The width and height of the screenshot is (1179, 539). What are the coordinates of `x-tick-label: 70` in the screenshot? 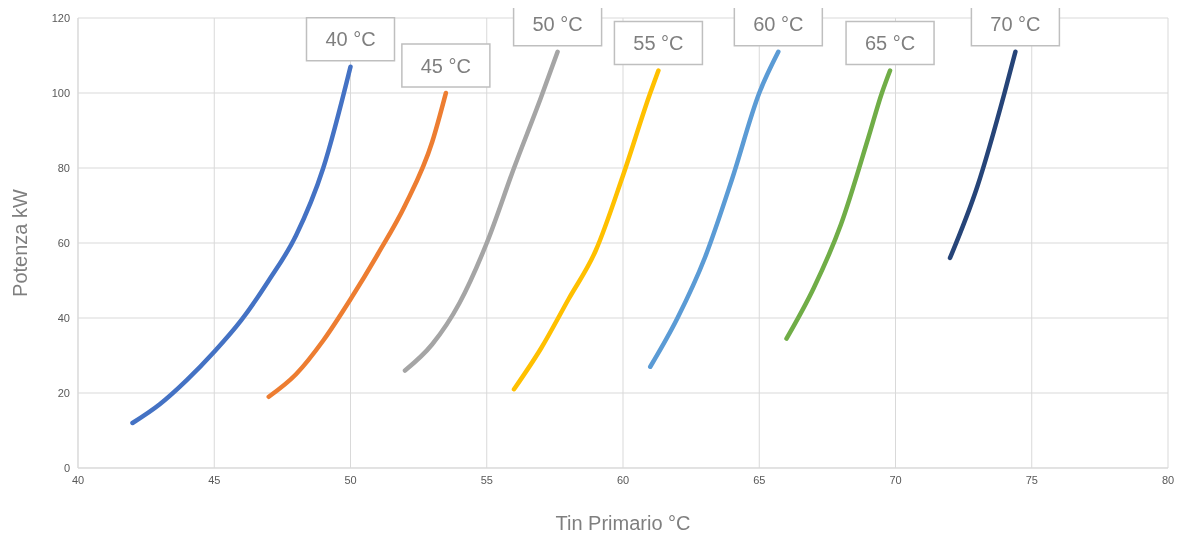 It's located at (895, 479).